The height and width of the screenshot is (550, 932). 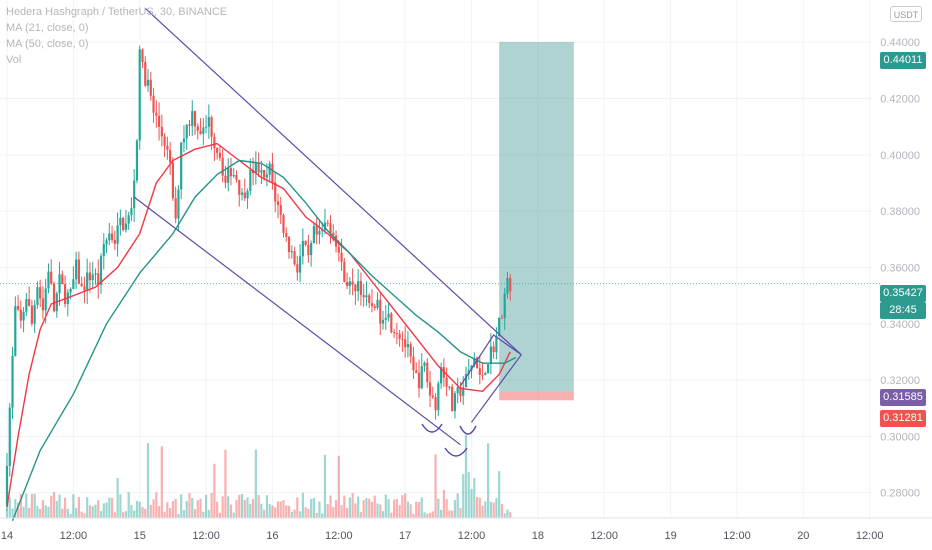 What do you see at coordinates (906, 14) in the screenshot?
I see `currency-button: USDT` at bounding box center [906, 14].